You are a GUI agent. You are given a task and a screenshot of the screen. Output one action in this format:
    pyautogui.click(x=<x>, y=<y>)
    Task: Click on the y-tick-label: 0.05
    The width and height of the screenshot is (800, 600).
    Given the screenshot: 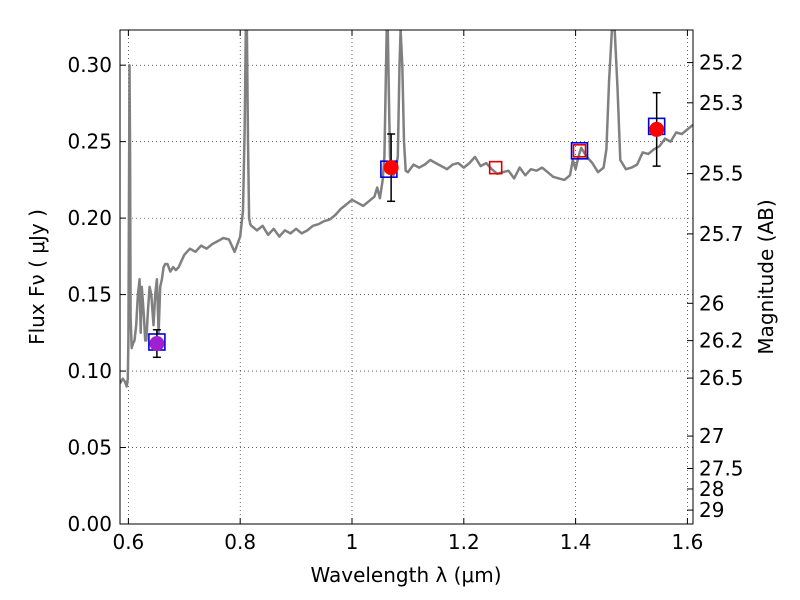 What is the action you would take?
    pyautogui.click(x=89, y=448)
    